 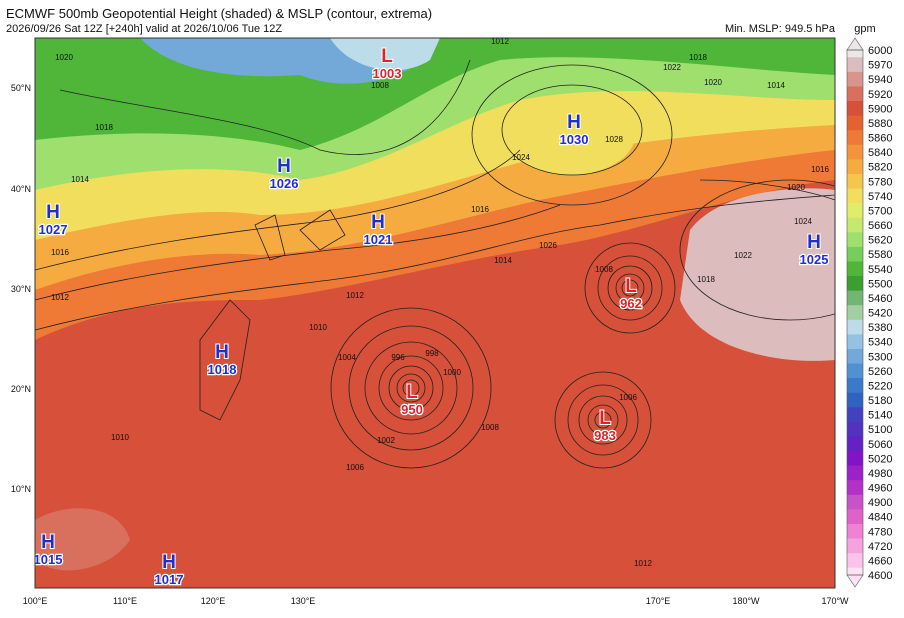 I want to click on isobar-label: 1004, so click(x=347, y=357).